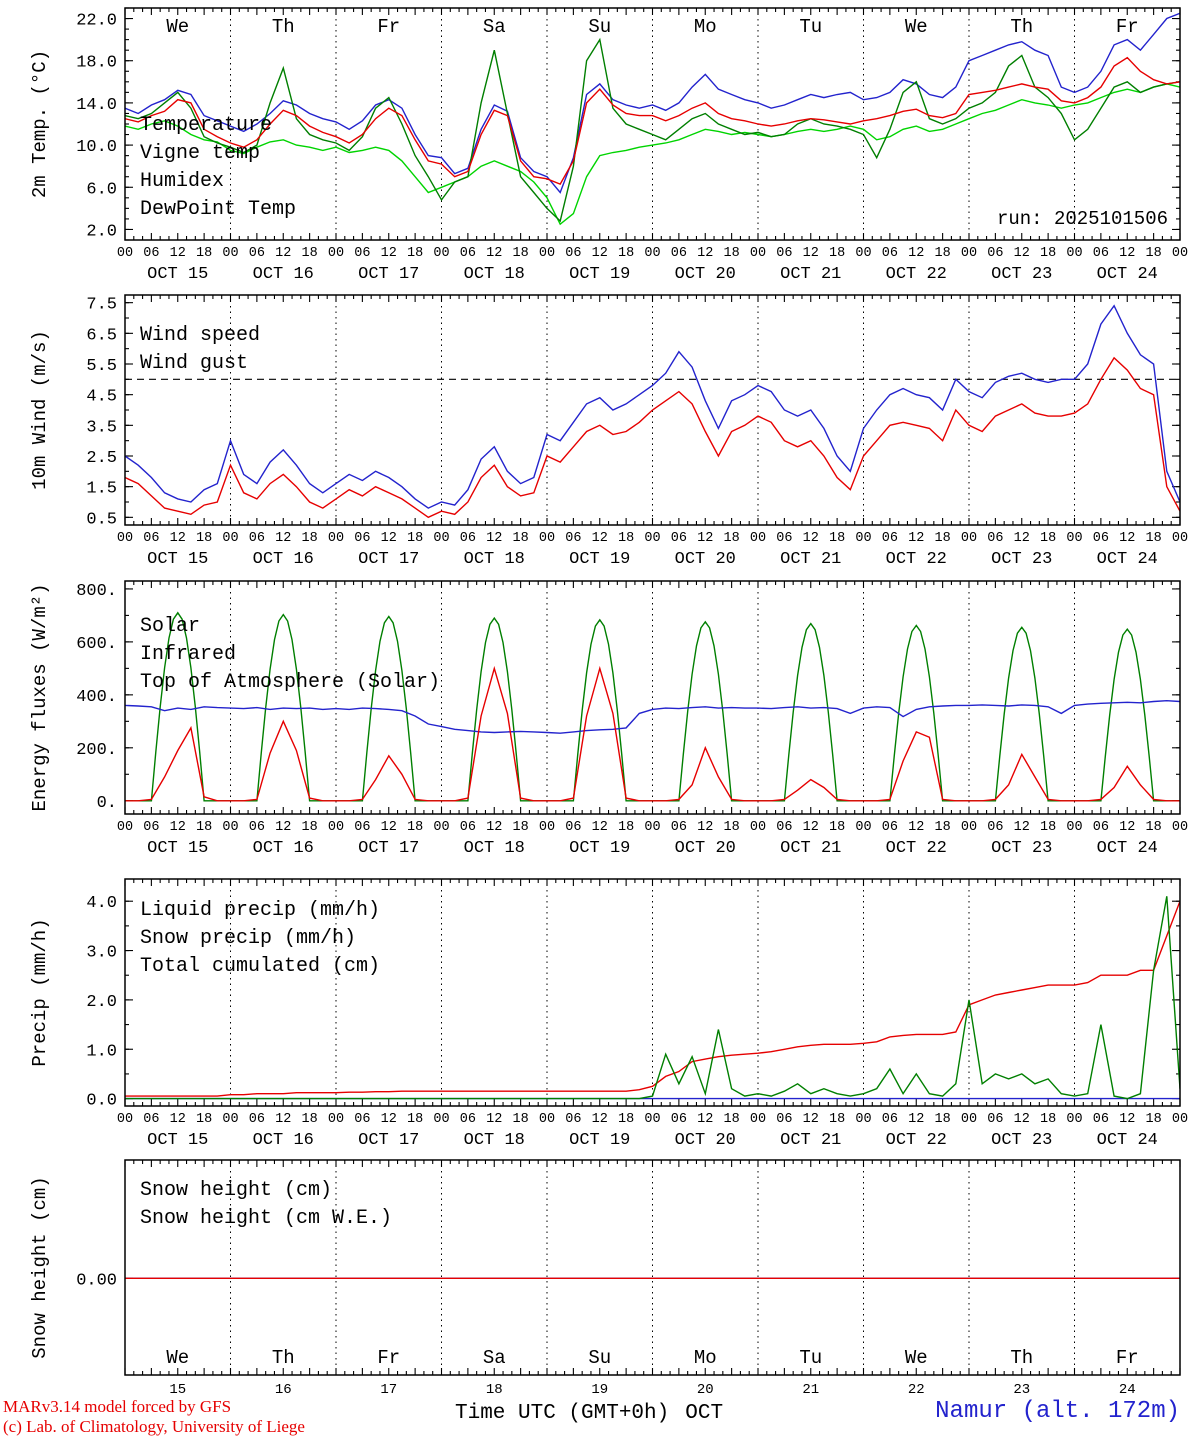  Describe the element at coordinates (236, 1190) in the screenshot. I see `legend-snow-height-cm: Snow height (cm)` at that location.